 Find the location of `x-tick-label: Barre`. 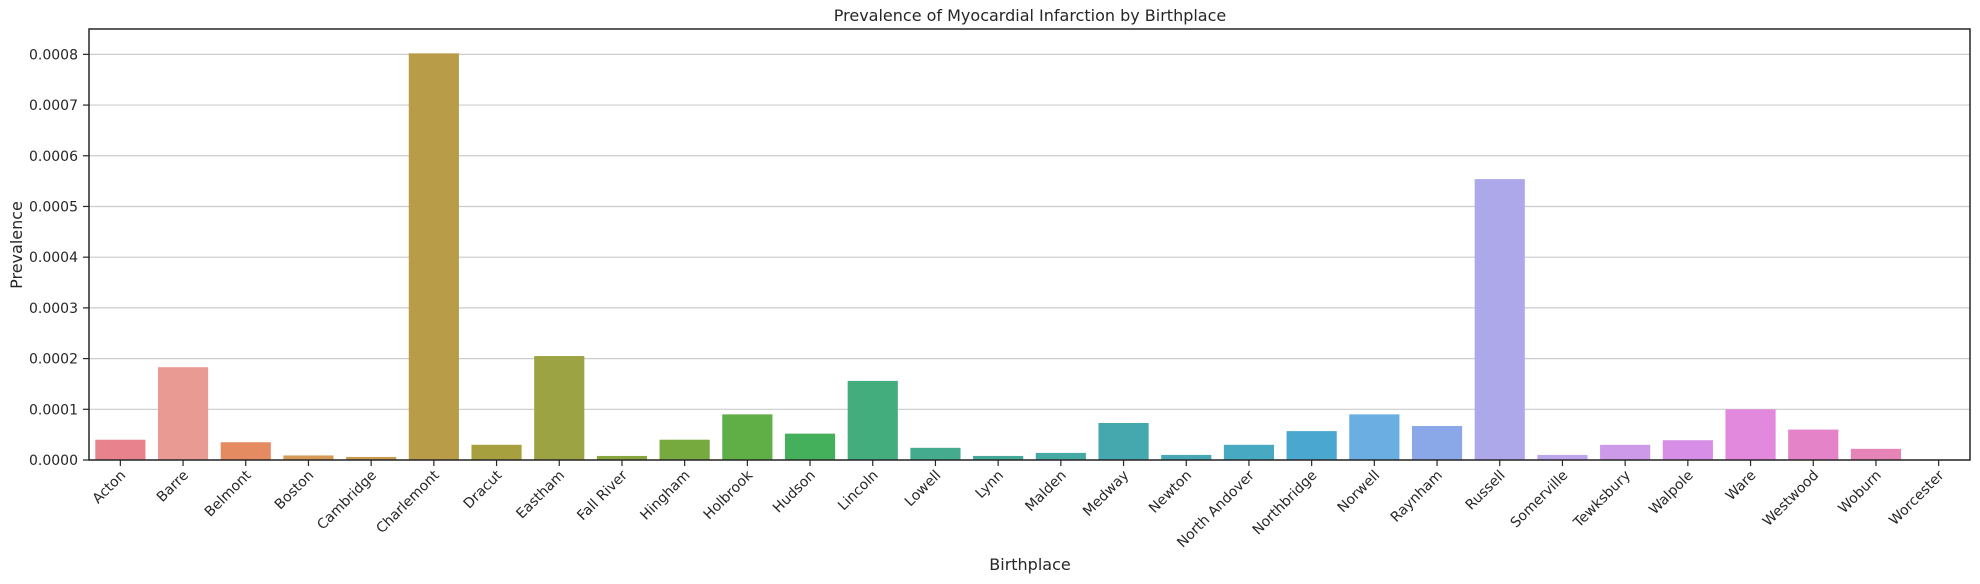

x-tick-label: Barre is located at coordinates (173, 487).